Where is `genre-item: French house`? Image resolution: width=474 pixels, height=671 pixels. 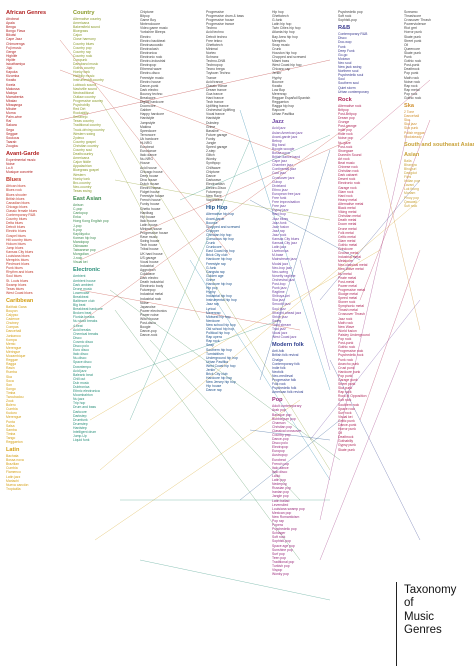 genre-item: French house is located at coordinates (150, 200).